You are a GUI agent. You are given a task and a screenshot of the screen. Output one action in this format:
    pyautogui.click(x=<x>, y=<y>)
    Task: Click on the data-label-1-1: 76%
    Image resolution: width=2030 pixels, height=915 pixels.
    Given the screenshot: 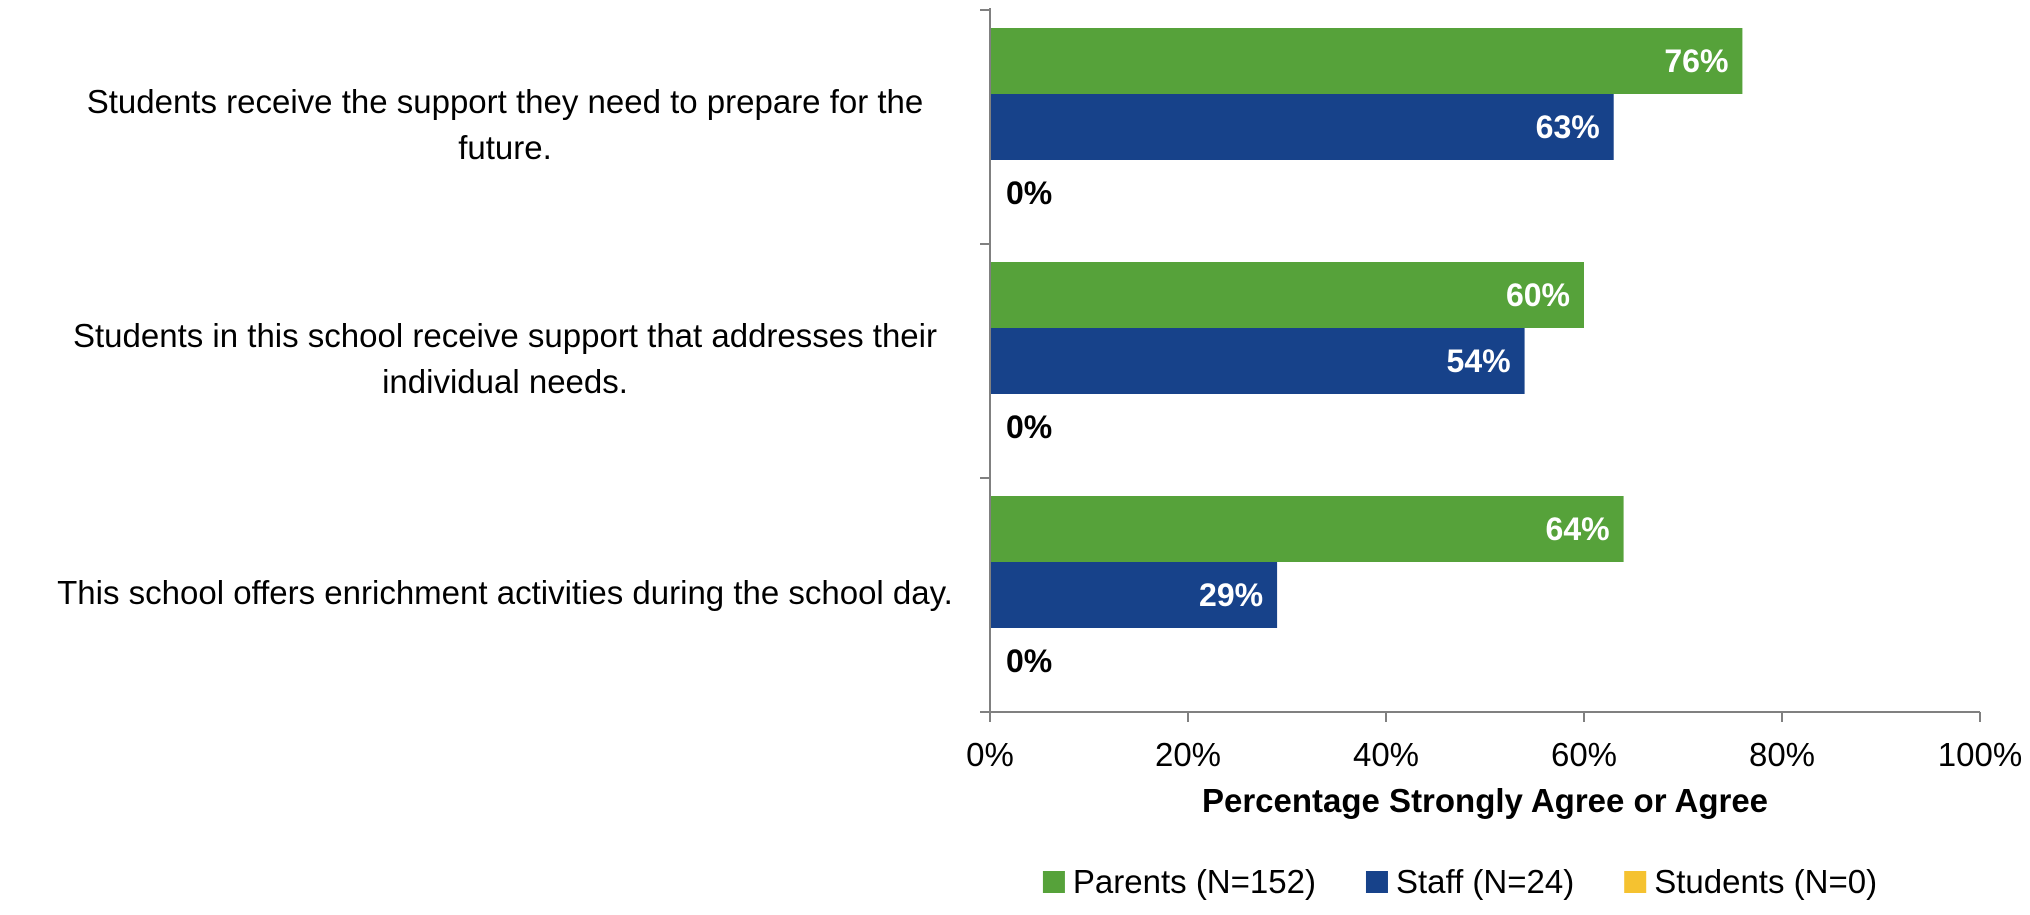 What is the action you would take?
    pyautogui.click(x=1696, y=61)
    